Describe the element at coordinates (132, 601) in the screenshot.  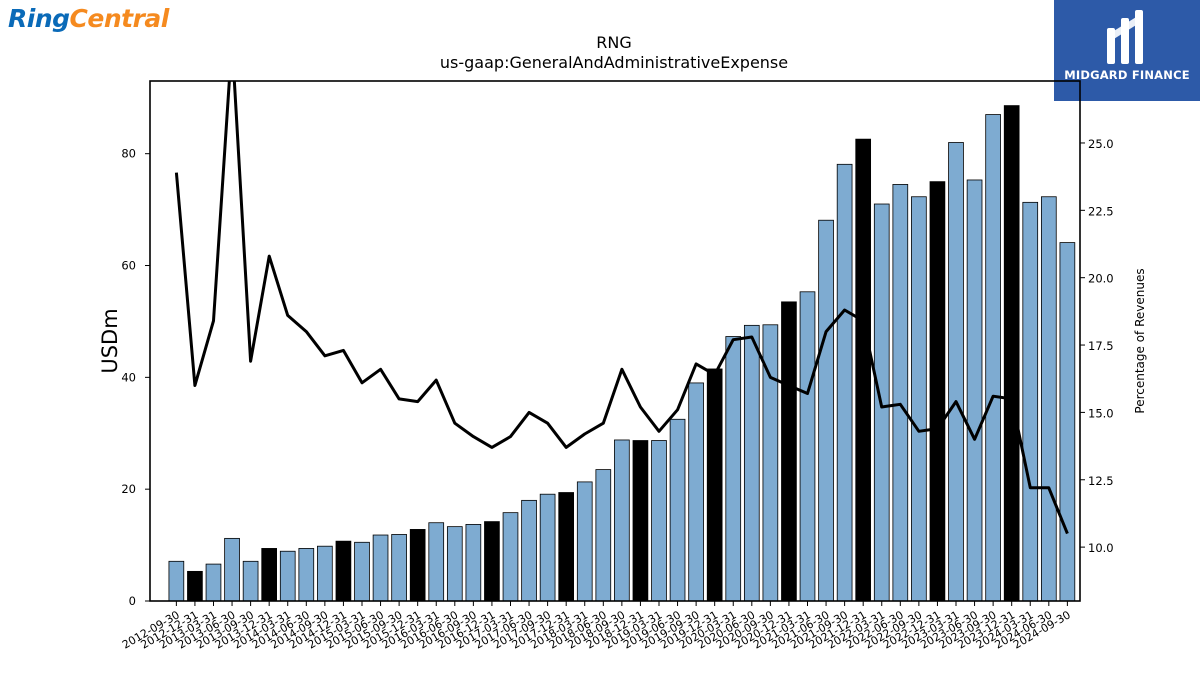
I see `y-tick-label: 0` at that location.